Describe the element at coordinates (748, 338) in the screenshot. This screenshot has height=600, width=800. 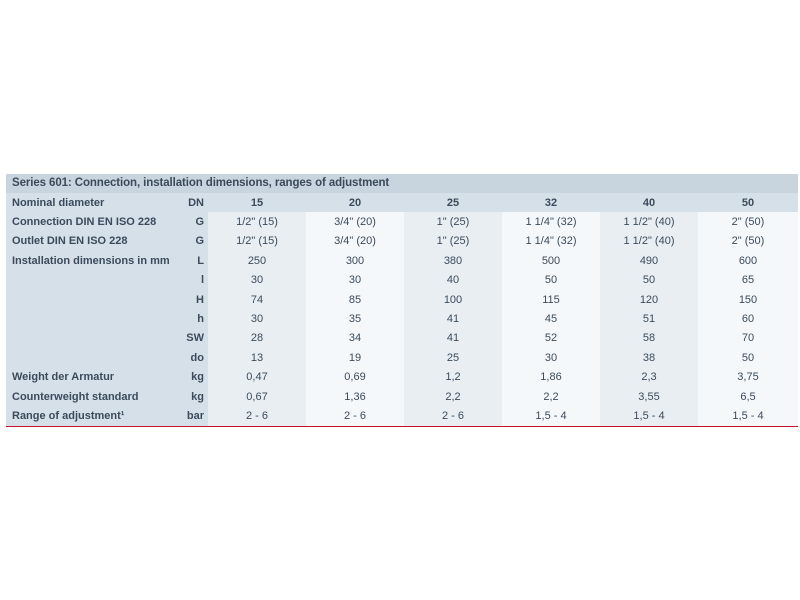
I see `table-cell: 70` at that location.